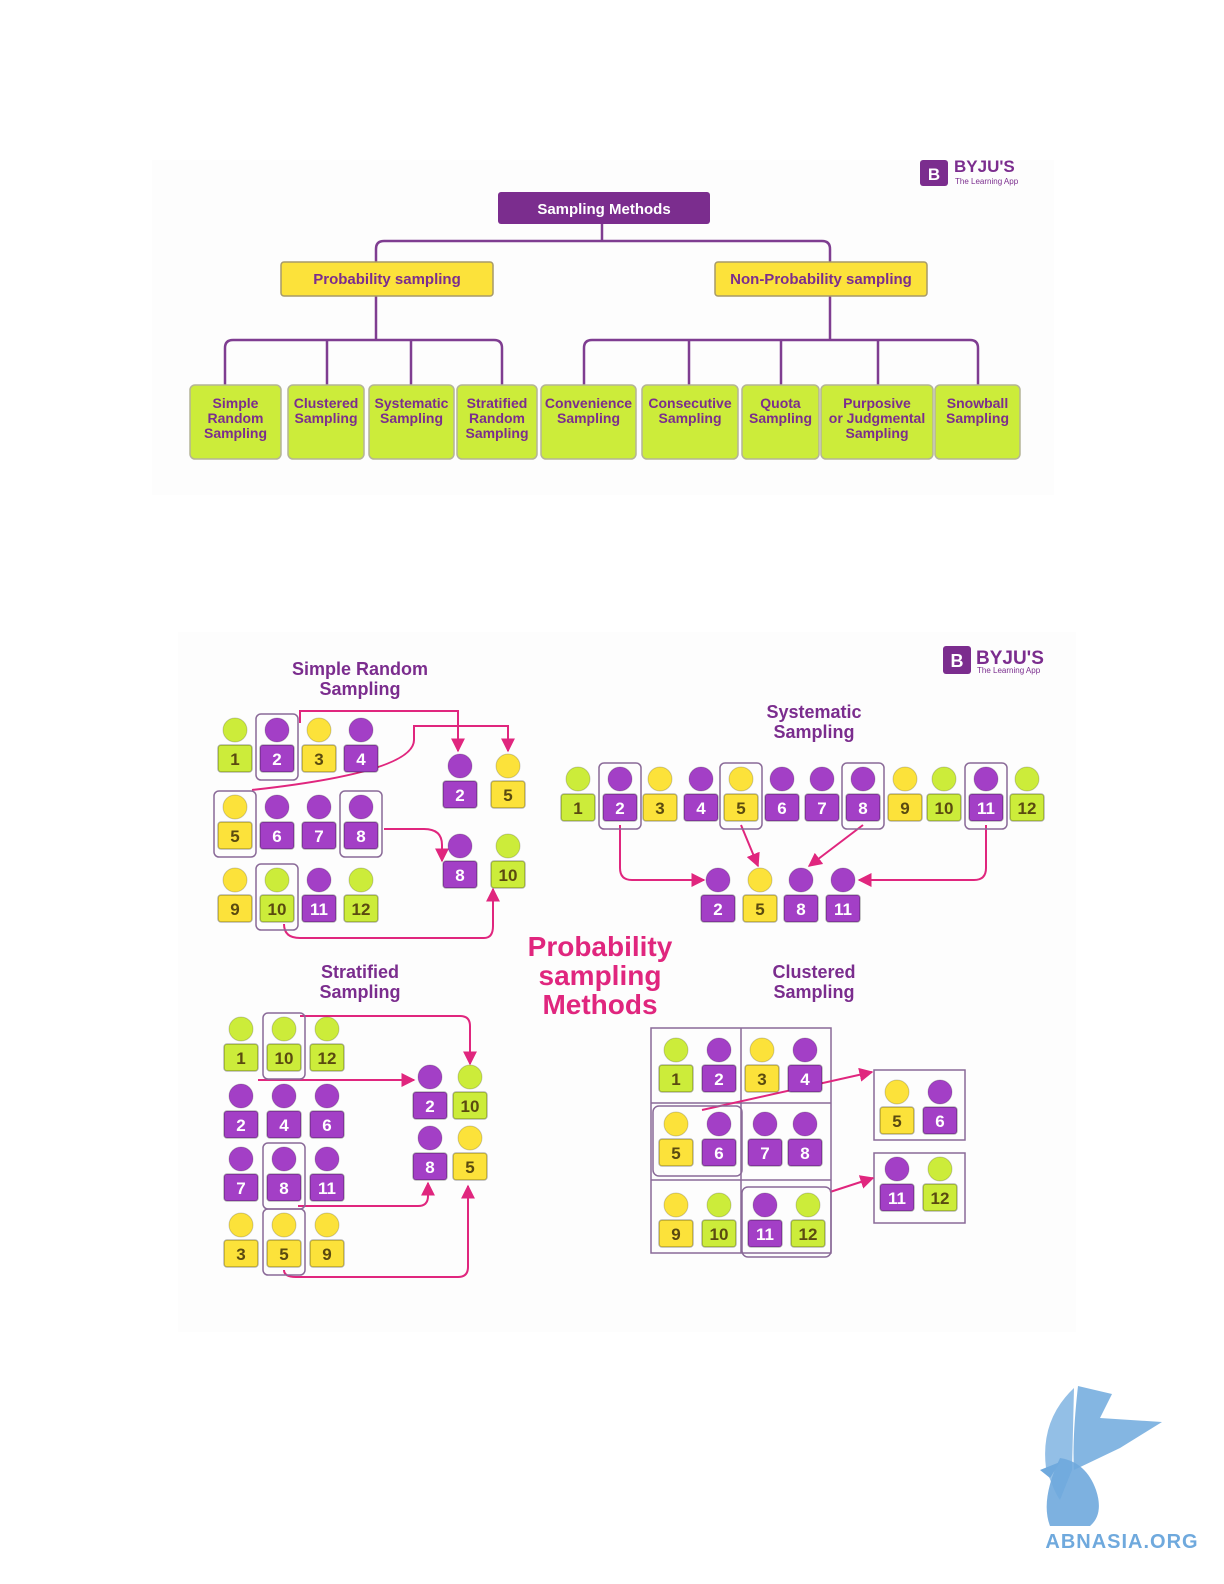 This screenshot has width=1224, height=1584. I want to click on person-5: 5, so click(235, 824).